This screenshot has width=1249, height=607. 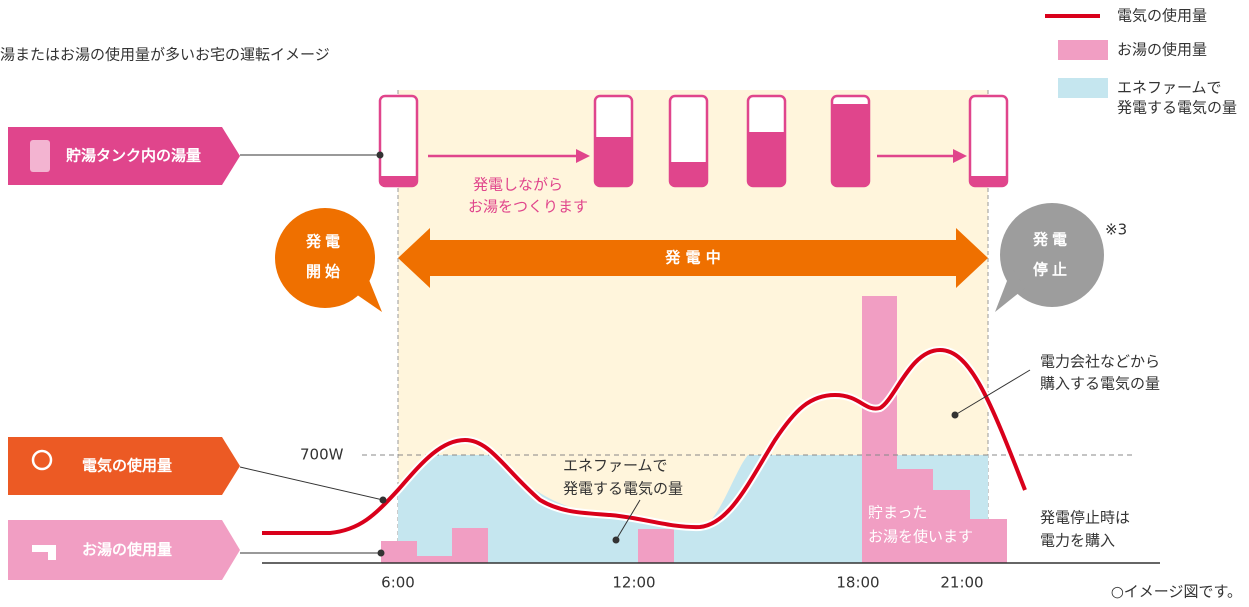 I want to click on stop-bubble, so click(x=1052, y=255).